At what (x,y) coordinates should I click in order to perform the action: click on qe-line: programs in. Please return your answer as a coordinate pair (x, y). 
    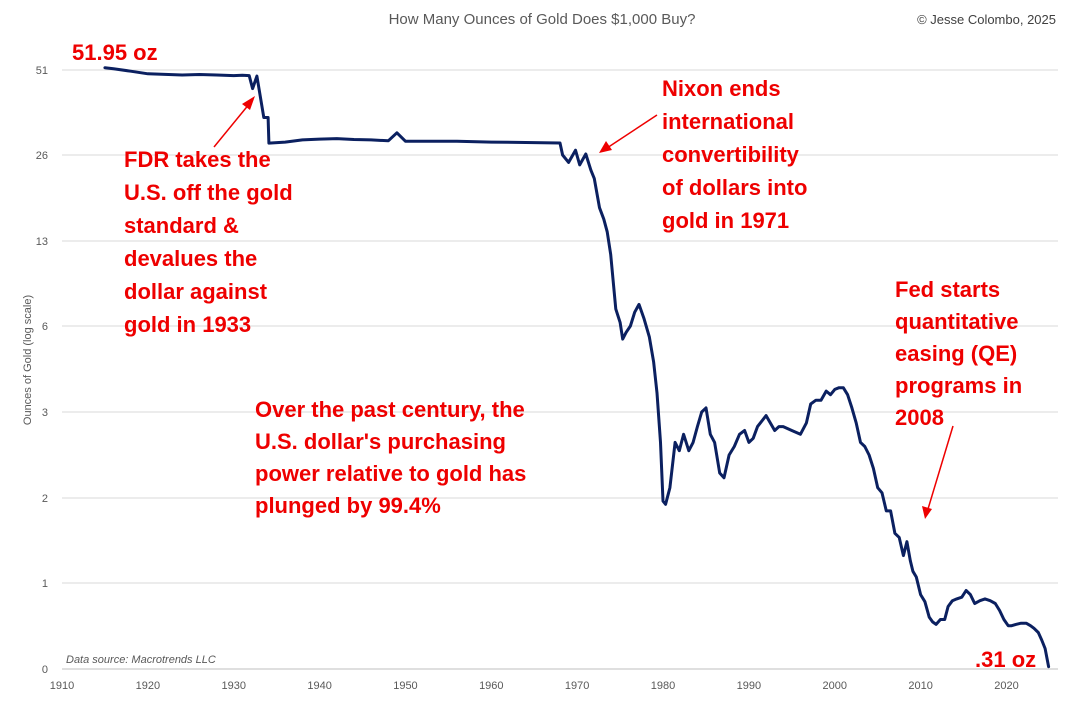
    Looking at the image, I should click on (958, 385).